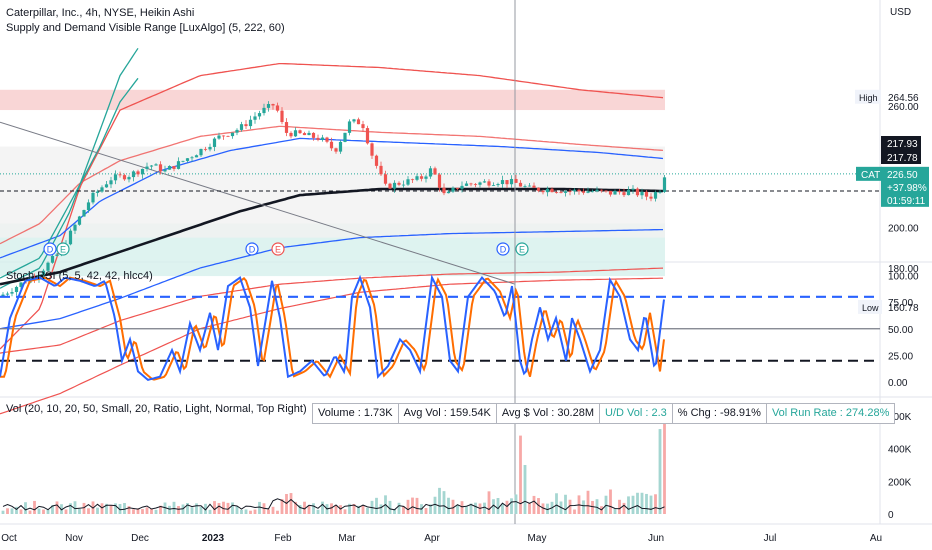  What do you see at coordinates (900, 330) in the screenshot?
I see `stoch-tick-label: 50.00` at bounding box center [900, 330].